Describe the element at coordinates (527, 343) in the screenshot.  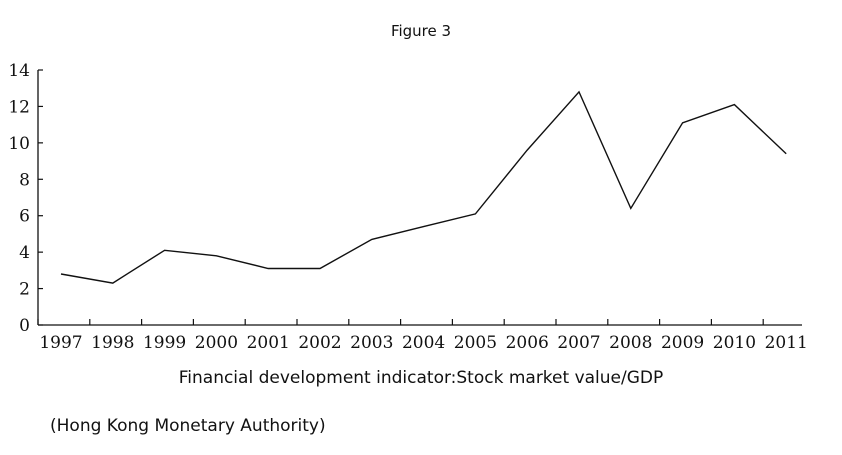
I see `x-tick-label: 2006` at that location.